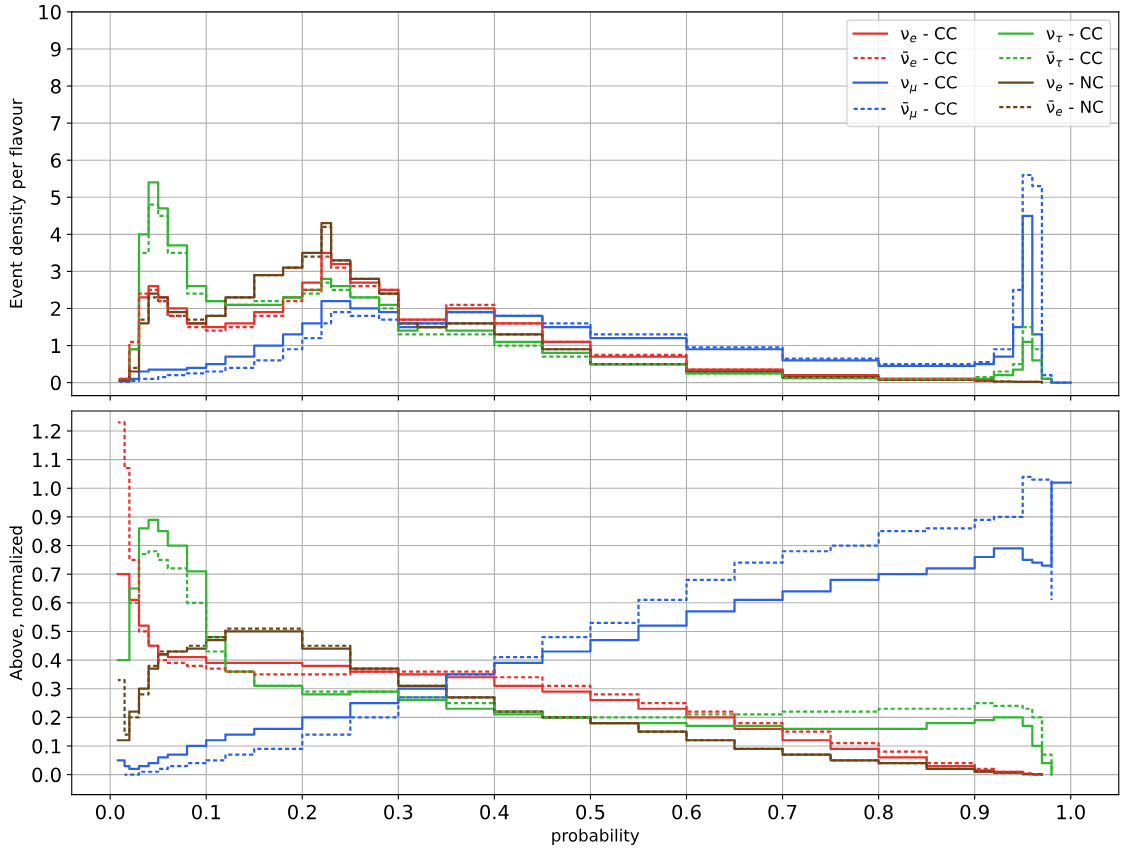 The width and height of the screenshot is (1121, 849). Describe the element at coordinates (46, 746) in the screenshot. I see `y-tick-label: 0.1` at that location.